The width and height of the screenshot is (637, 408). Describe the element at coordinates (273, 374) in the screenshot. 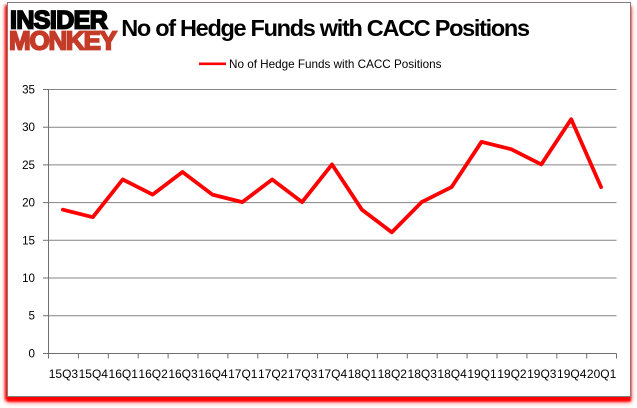

I see `svg-text: 17Q2` at that location.